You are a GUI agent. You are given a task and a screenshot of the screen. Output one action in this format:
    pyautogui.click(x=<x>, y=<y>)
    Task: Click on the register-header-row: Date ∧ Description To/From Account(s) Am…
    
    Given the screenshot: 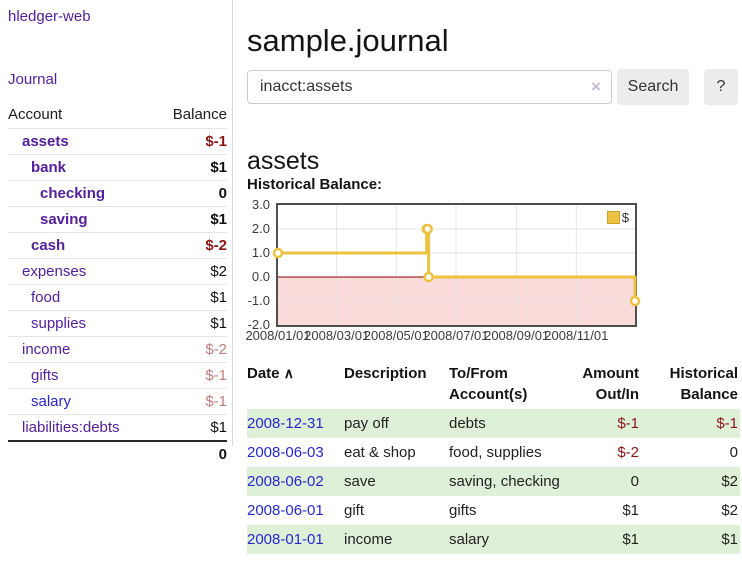 What is the action you would take?
    pyautogui.click(x=493, y=385)
    